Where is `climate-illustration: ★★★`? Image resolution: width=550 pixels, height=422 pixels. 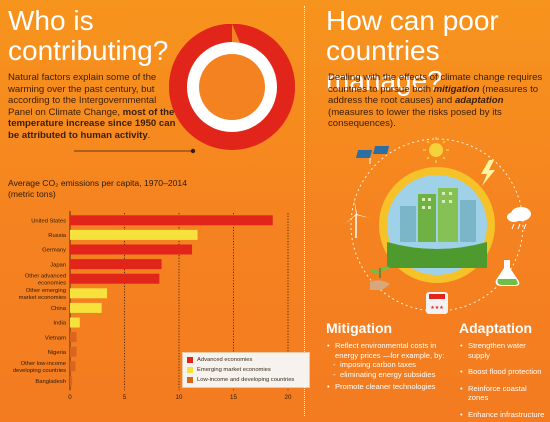 climate-illustration: ★★★ is located at coordinates (438, 225).